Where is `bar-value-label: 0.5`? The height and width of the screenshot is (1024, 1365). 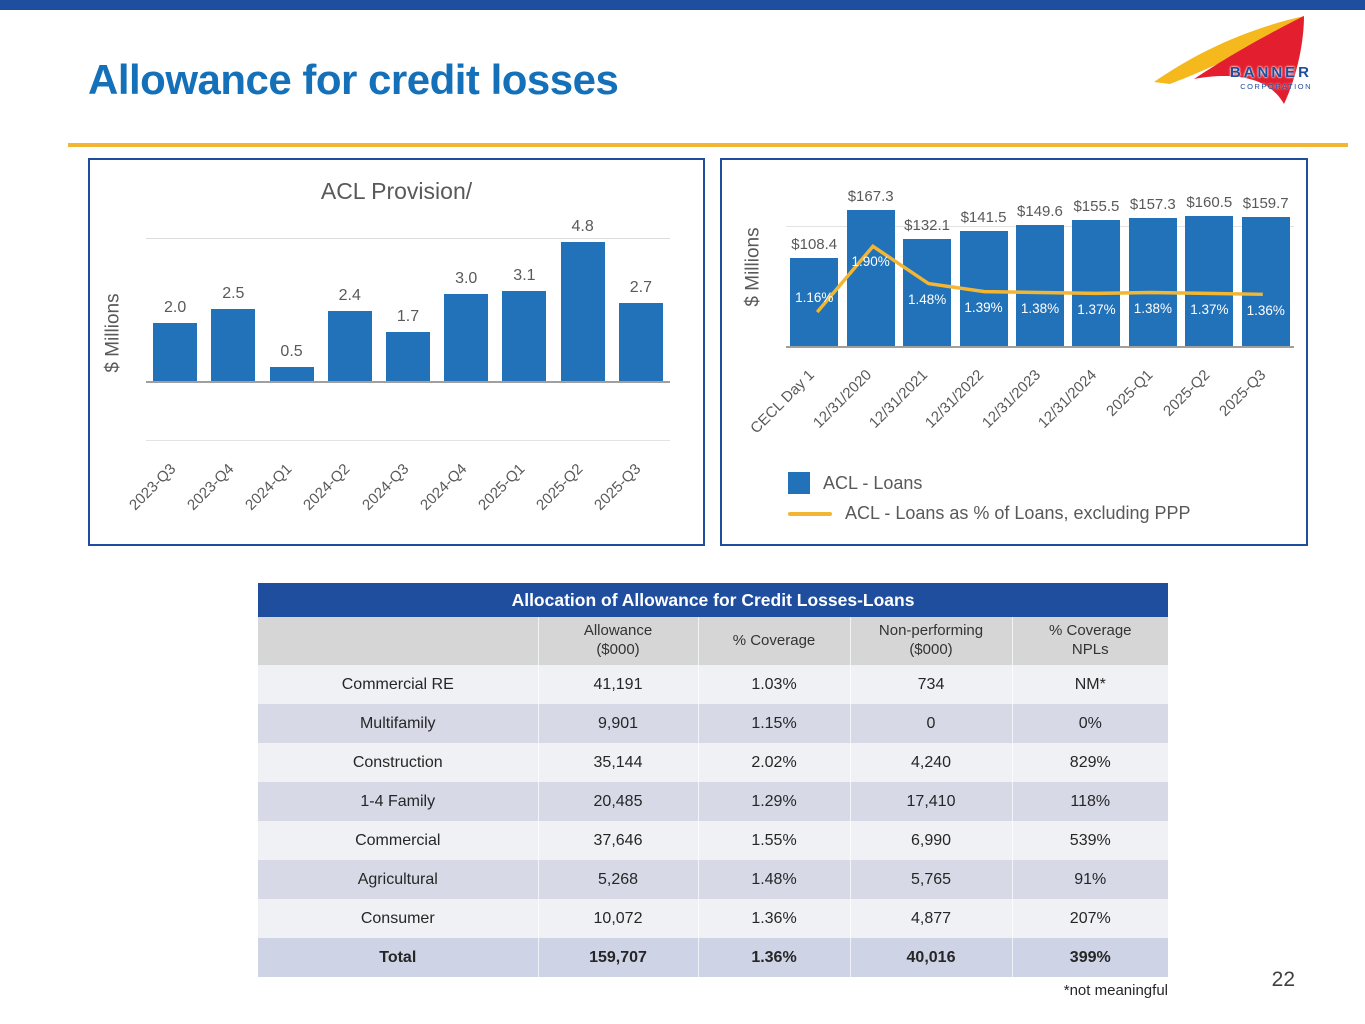 bar-value-label: 0.5 is located at coordinates (291, 351).